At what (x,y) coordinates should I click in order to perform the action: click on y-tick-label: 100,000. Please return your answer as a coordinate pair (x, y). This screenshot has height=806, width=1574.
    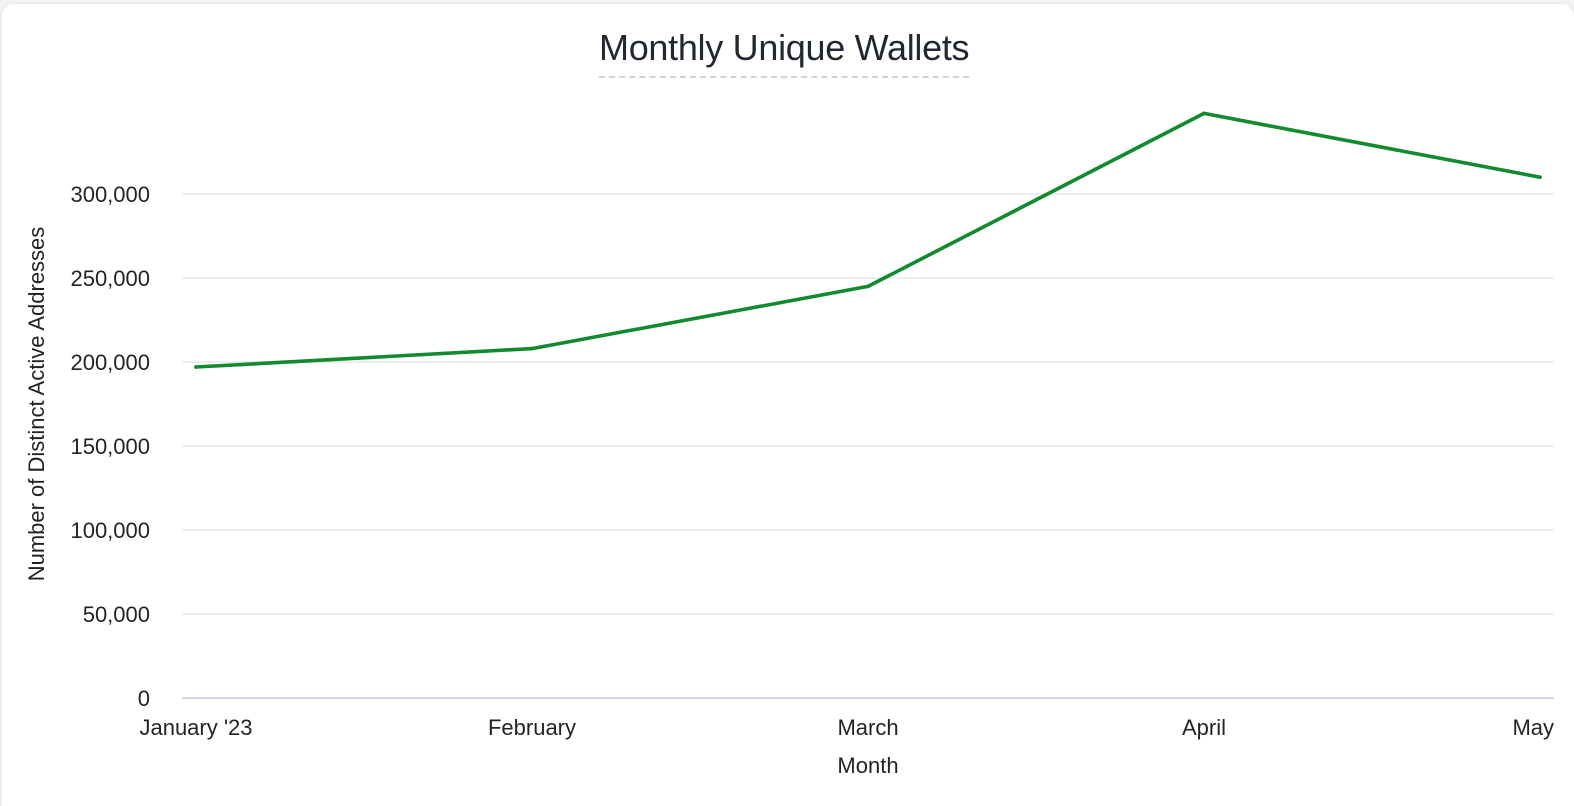
    Looking at the image, I should click on (110, 530).